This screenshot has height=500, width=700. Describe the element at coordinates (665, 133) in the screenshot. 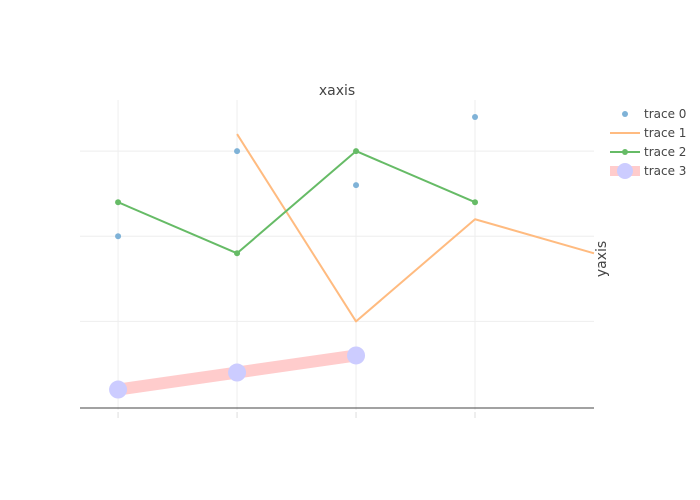

I see `legend-label: trace 1` at that location.